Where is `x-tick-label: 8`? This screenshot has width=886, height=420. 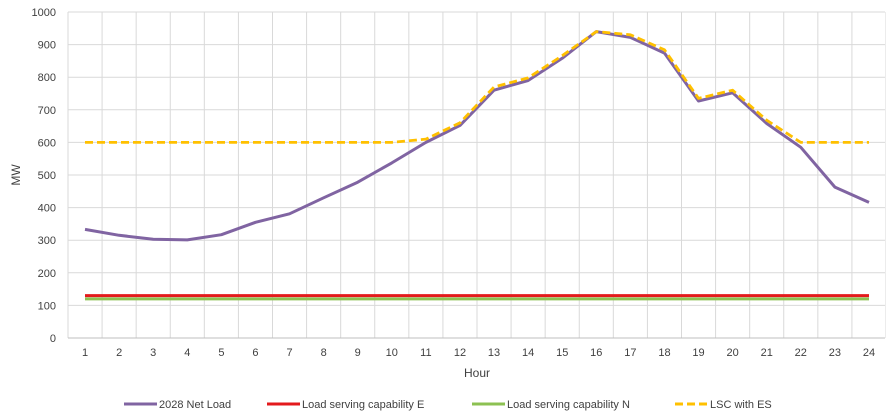
x-tick-label: 8 is located at coordinates (324, 353).